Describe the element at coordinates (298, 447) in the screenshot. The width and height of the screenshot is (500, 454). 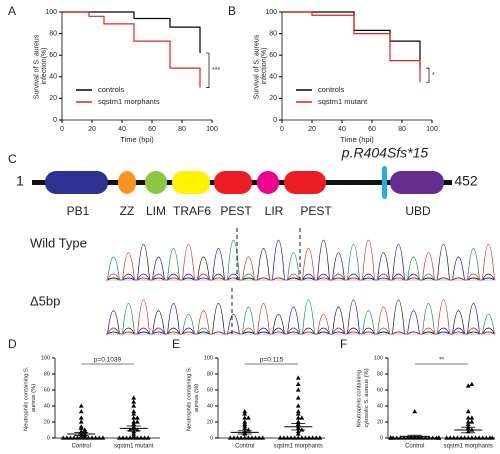
I see `x-tick-label: sqstm1 morphants` at that location.